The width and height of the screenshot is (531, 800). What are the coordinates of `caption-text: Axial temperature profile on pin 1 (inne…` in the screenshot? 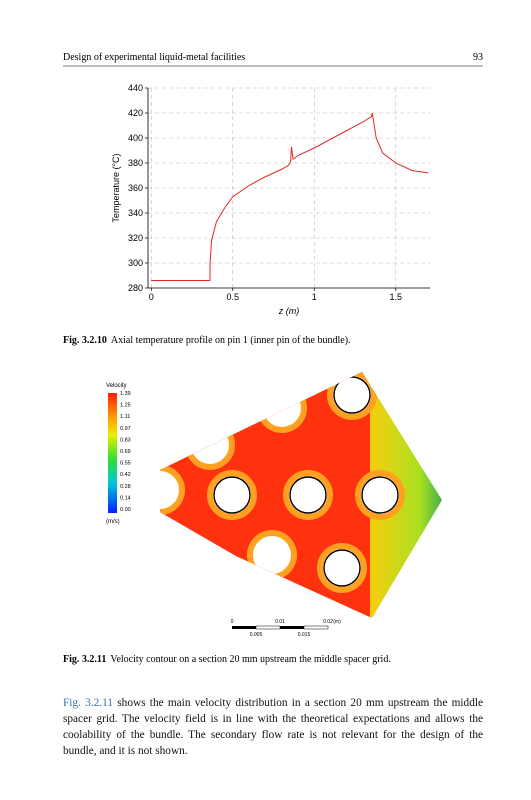 It's located at (231, 340).